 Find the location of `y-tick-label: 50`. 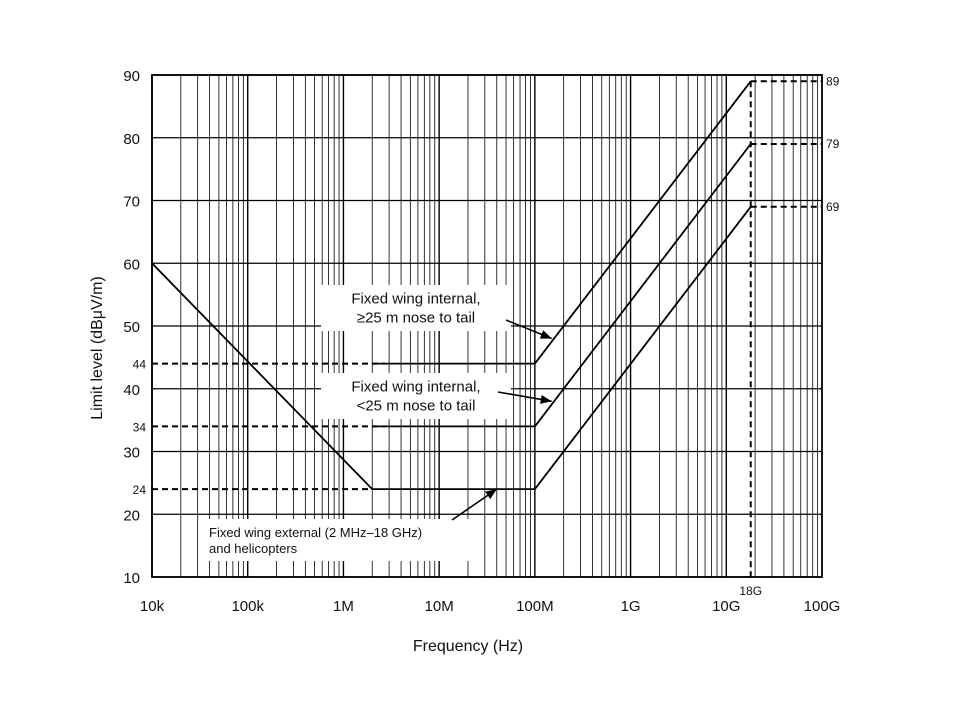

y-tick-label: 50 is located at coordinates (131, 327).